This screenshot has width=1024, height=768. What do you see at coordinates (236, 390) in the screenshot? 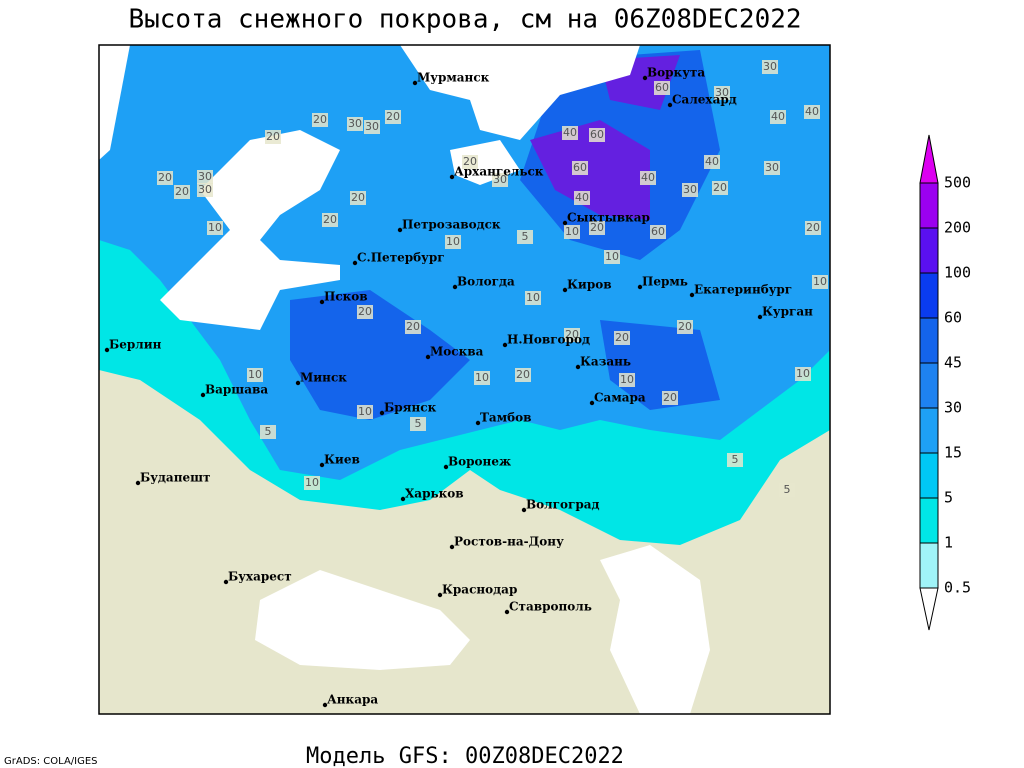
I see `city-label: Варшава` at bounding box center [236, 390].